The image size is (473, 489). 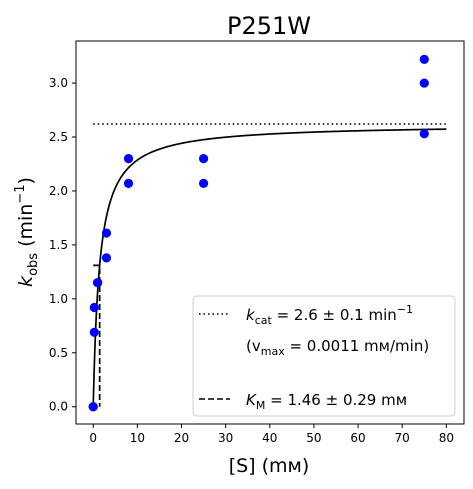 What do you see at coordinates (58, 137) in the screenshot?
I see `y-tick-label: 2.5` at bounding box center [58, 137].